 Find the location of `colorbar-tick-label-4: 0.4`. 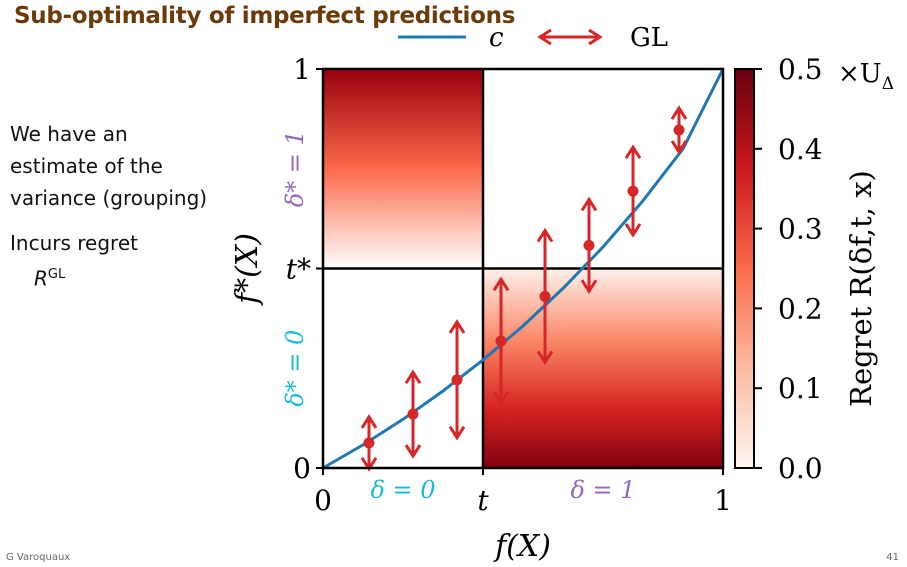

colorbar-tick-label-4: 0.4 is located at coordinates (800, 149).